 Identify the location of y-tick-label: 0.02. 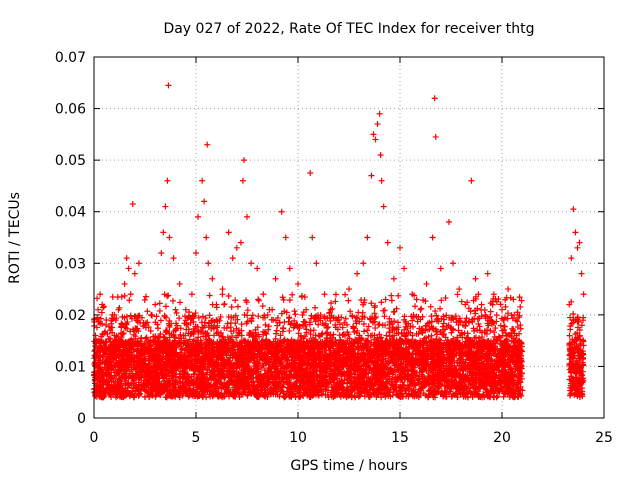
(70, 316).